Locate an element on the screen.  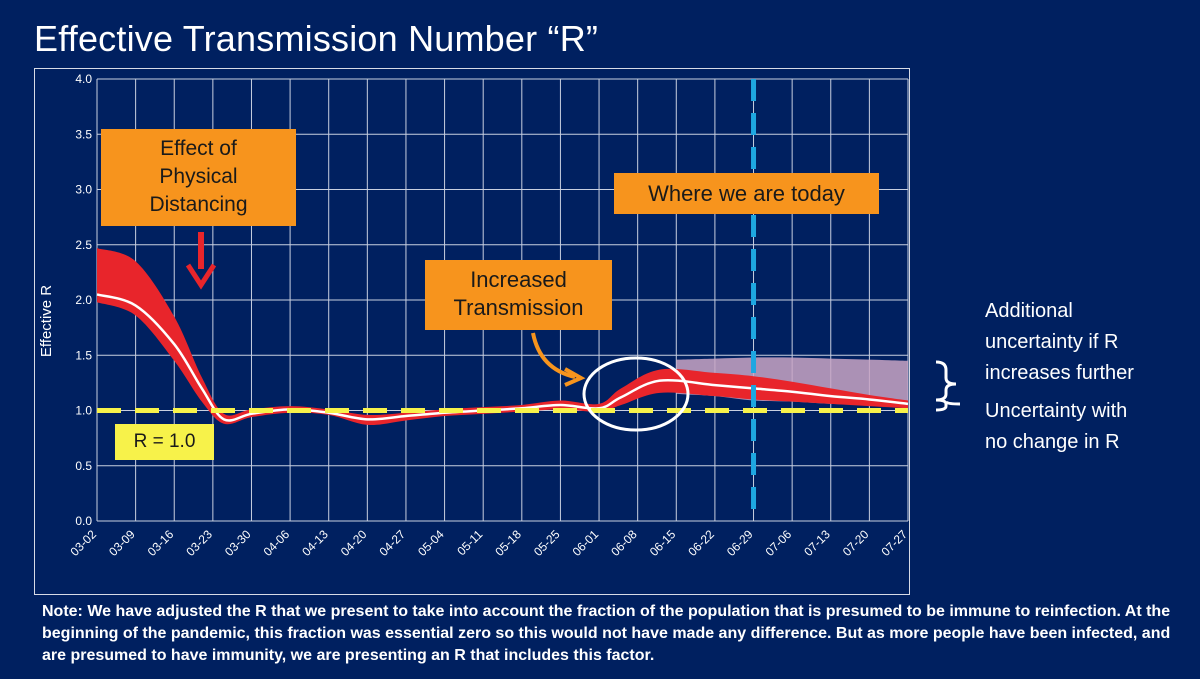
x-tick-label: 05-04 is located at coordinates (431, 543).